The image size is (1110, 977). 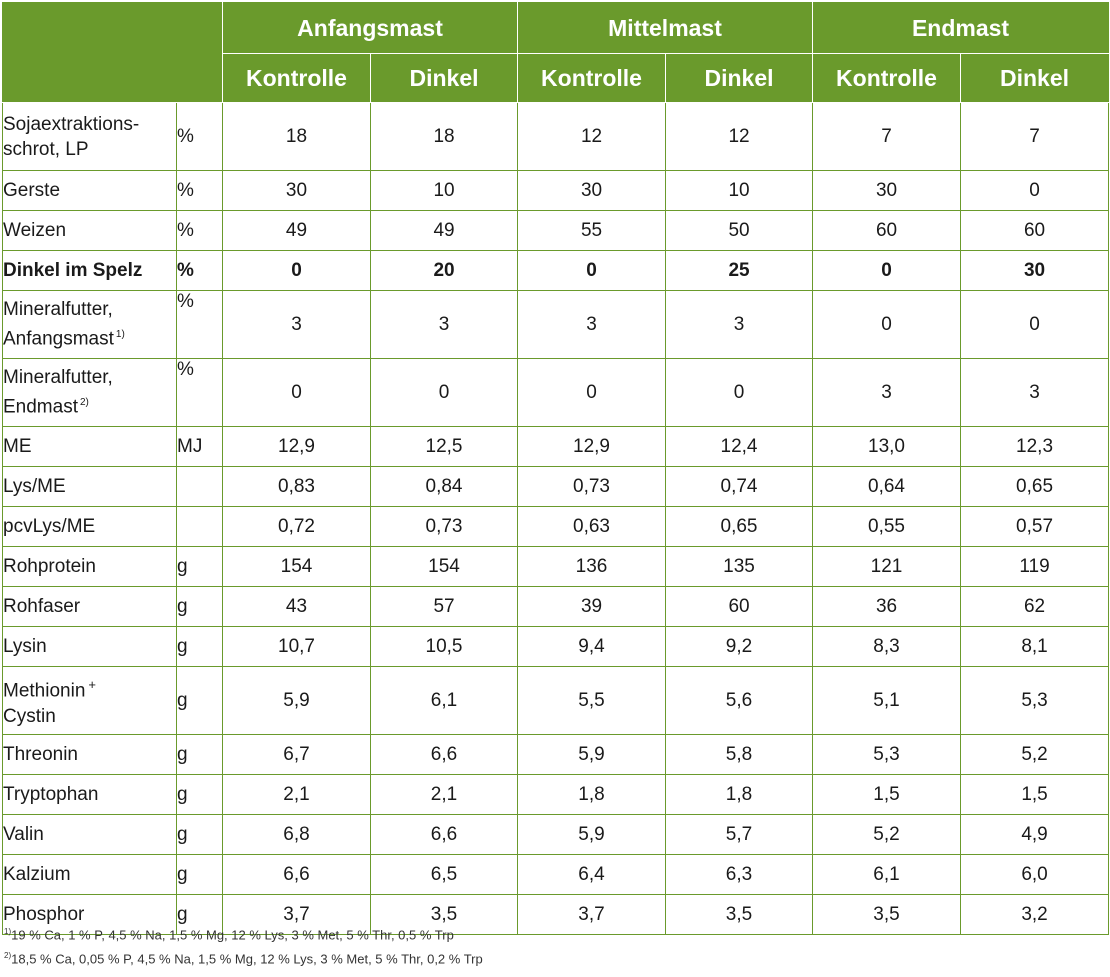 I want to click on value-cell: 13,0, so click(x=887, y=446).